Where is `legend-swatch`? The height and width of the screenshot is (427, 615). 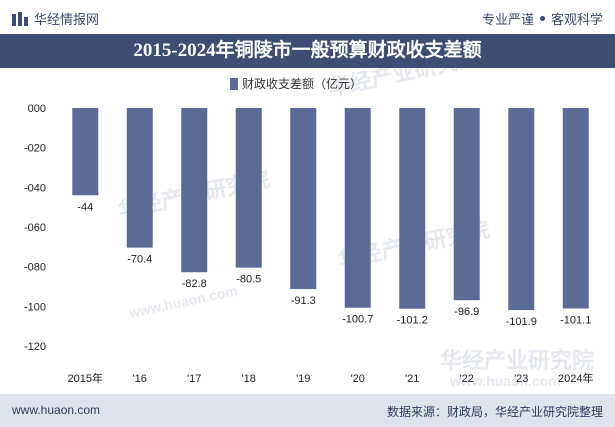 legend-swatch is located at coordinates (234, 84).